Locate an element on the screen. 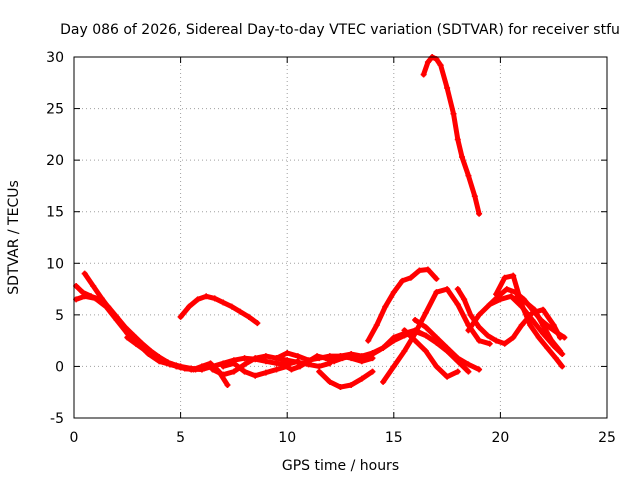  x-tick-label: 5 is located at coordinates (180, 438).